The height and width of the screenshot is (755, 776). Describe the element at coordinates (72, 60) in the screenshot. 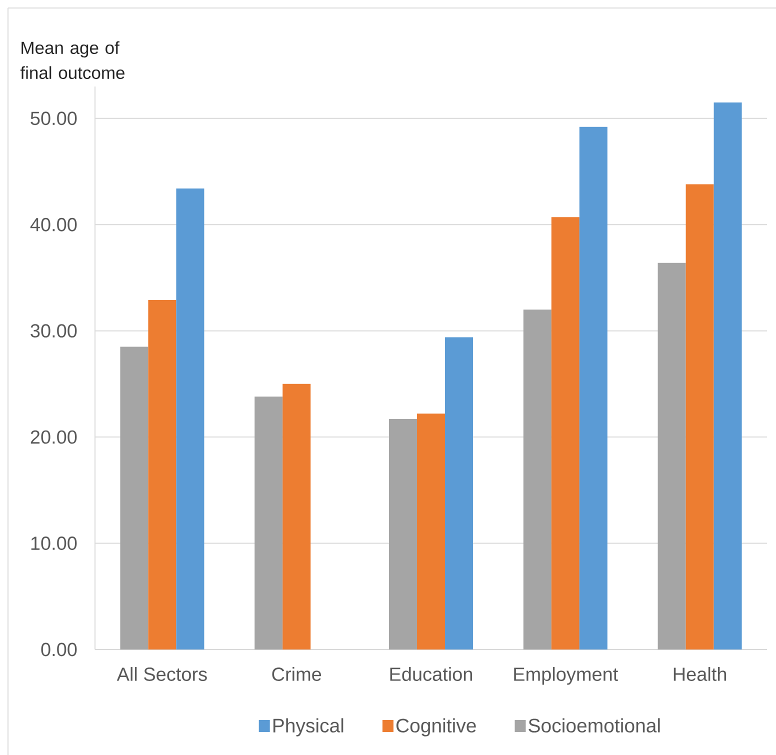

I see `y-axis-title: Mean age of final outcome` at that location.